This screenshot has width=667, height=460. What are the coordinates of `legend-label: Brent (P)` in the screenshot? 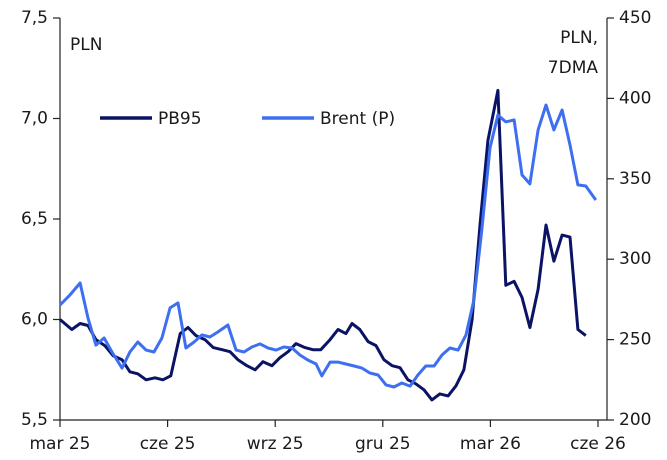 It's located at (357, 119).